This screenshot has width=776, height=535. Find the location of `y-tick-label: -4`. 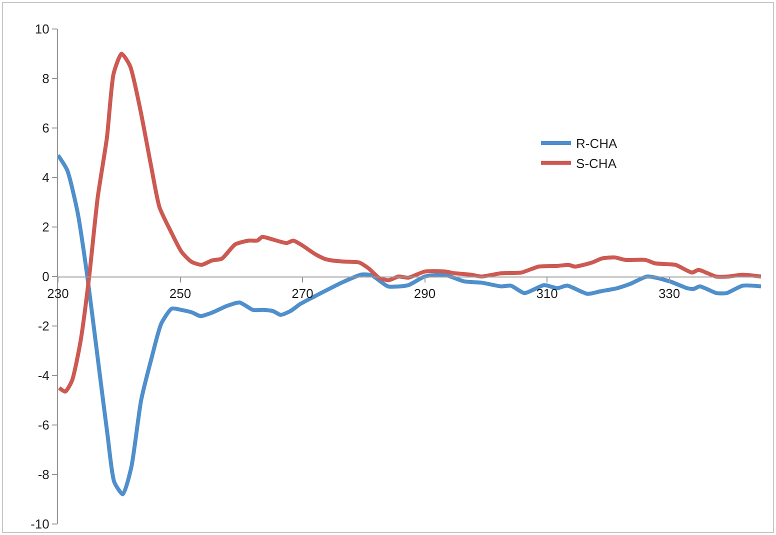

y-tick-label: -4 is located at coordinates (44, 376).